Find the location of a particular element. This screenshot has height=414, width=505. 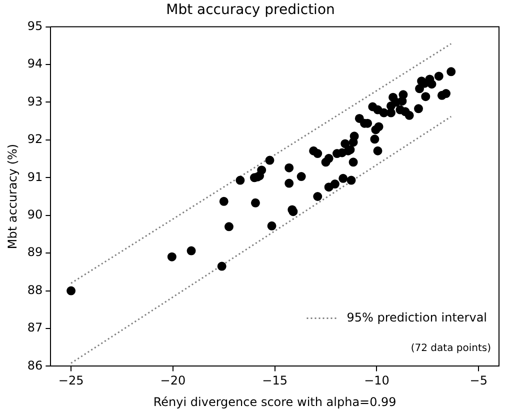

y-tick-label: 87 is located at coordinates (35, 327).